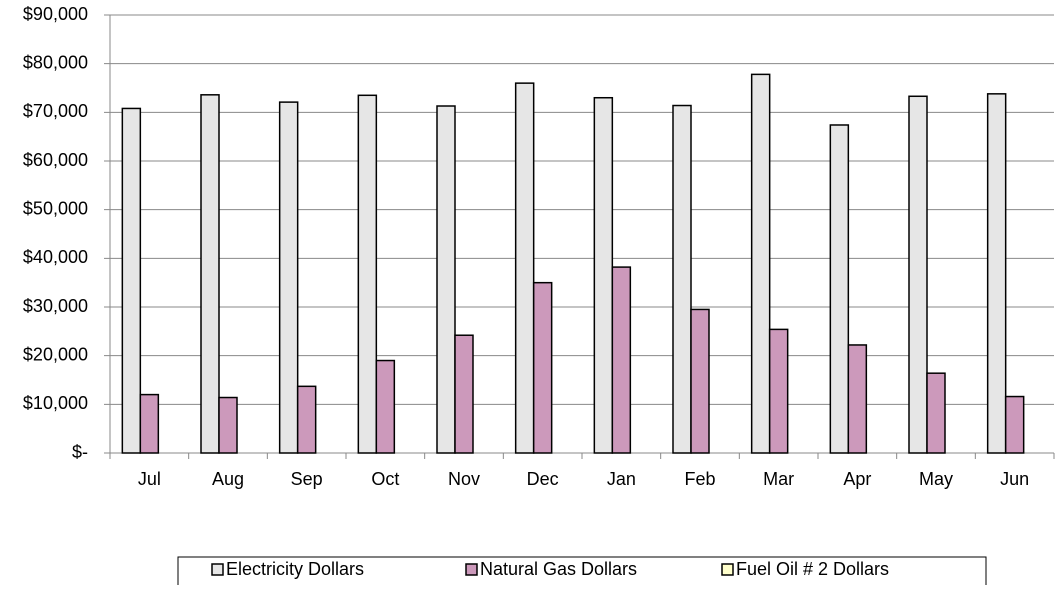 The width and height of the screenshot is (1056, 590). I want to click on legend-label: Natural Gas Dollars, so click(558, 569).